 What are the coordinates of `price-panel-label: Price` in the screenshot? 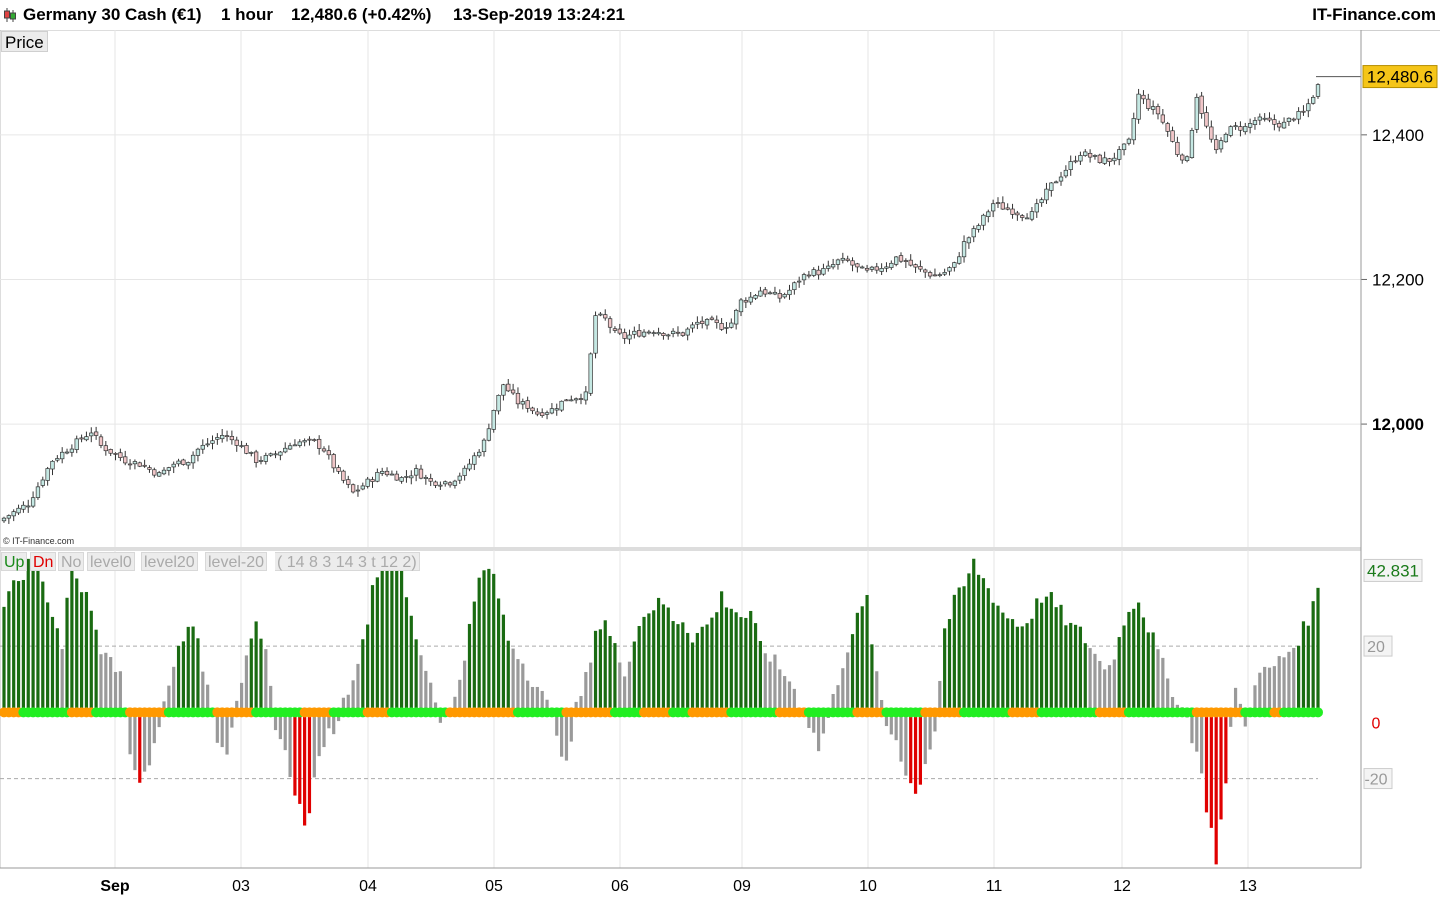 It's located at (24, 41).